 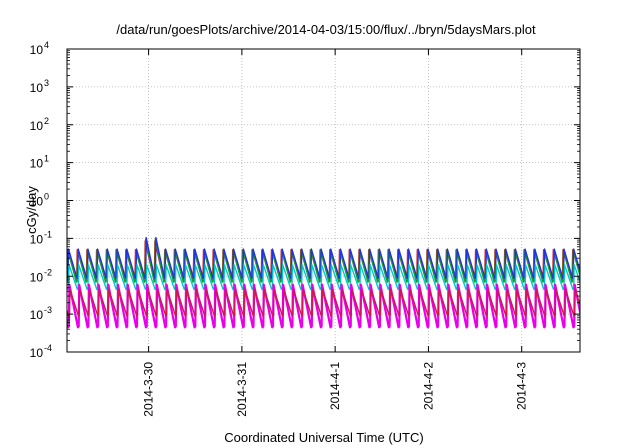 What do you see at coordinates (242, 389) in the screenshot?
I see `x-tick-label: 2014-3-31` at bounding box center [242, 389].